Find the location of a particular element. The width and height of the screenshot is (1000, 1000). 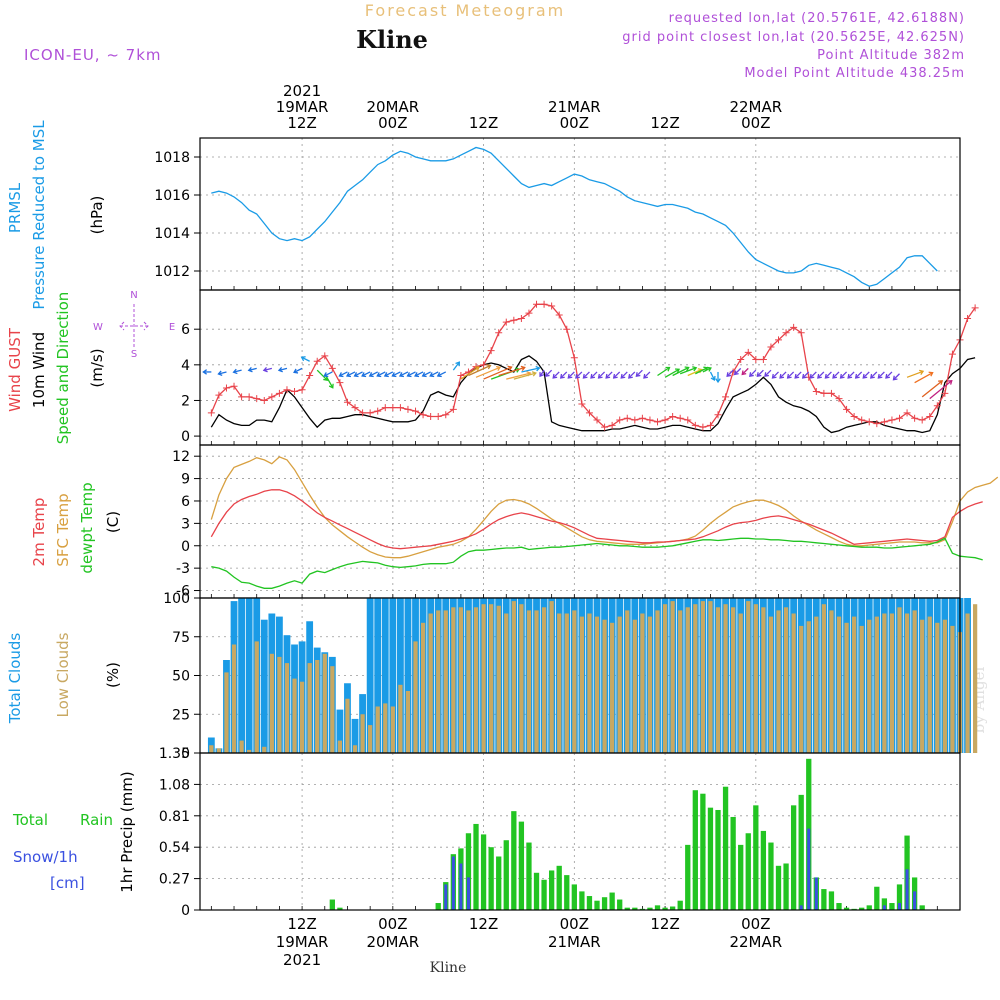

pressure-line is located at coordinates (574, 216).